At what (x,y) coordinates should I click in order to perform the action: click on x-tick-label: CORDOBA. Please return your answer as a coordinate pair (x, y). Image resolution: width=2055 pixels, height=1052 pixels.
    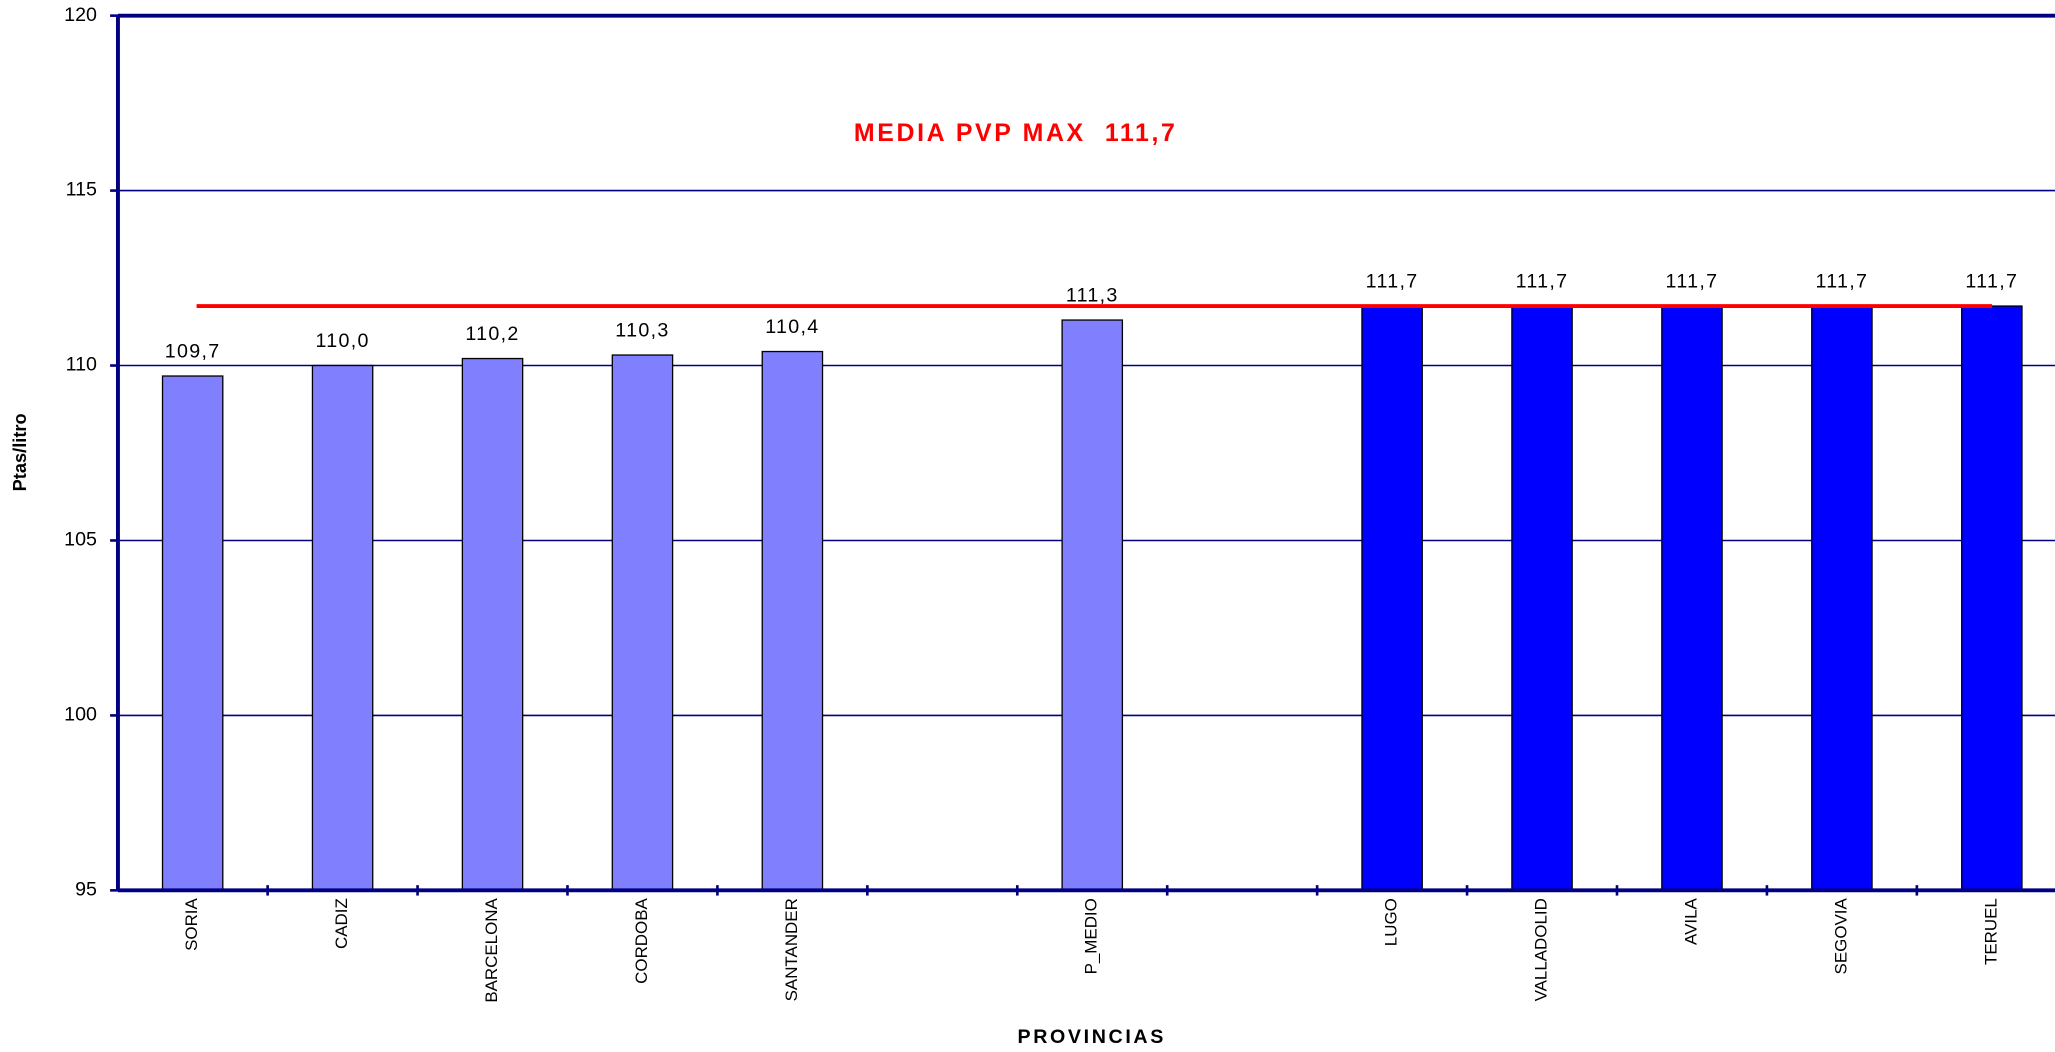
    Looking at the image, I should click on (641, 941).